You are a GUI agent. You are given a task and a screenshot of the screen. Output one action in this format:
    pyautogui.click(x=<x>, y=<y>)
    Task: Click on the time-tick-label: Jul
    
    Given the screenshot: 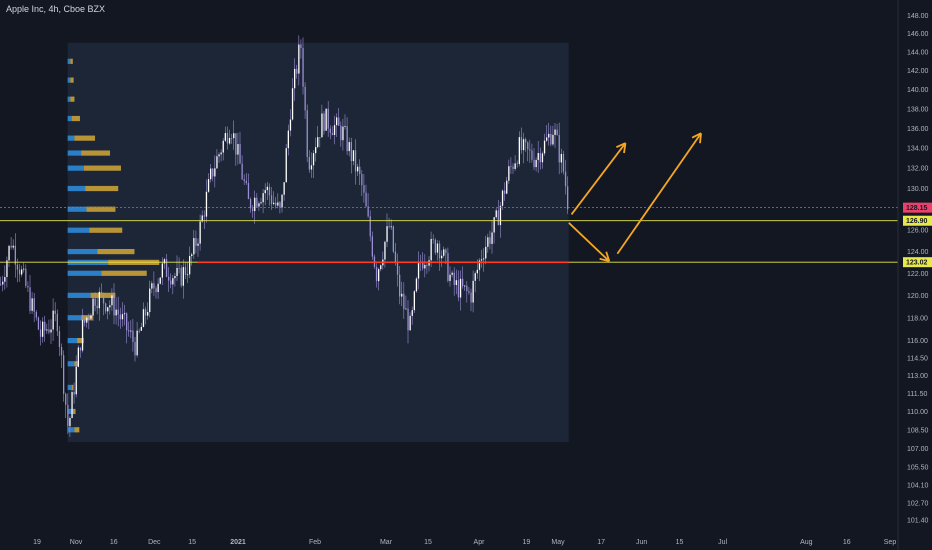 What is the action you would take?
    pyautogui.click(x=722, y=542)
    